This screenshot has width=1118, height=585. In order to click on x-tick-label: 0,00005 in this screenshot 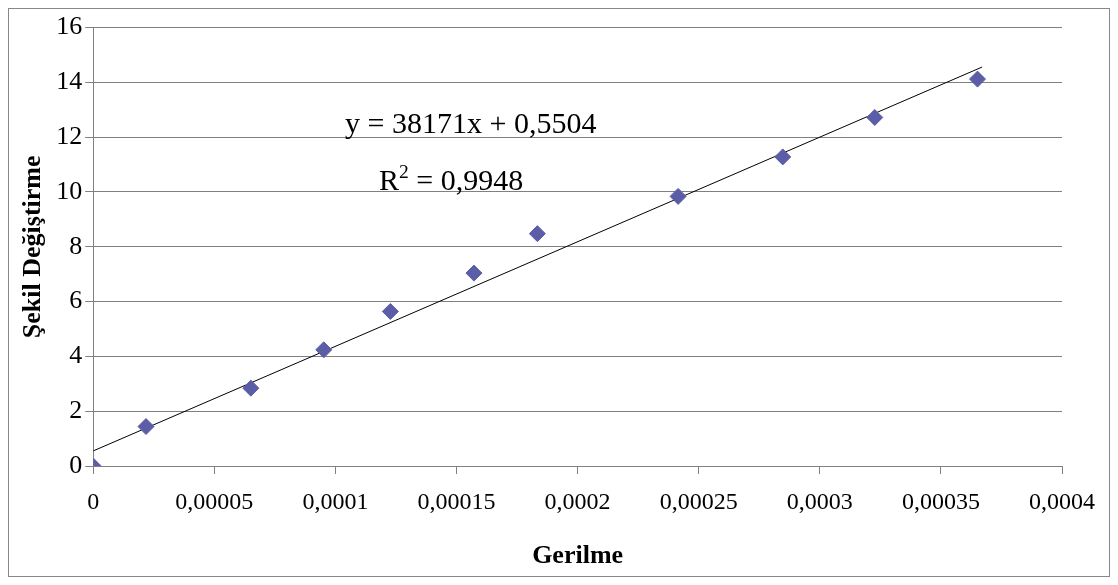, I will do `click(214, 500)`.